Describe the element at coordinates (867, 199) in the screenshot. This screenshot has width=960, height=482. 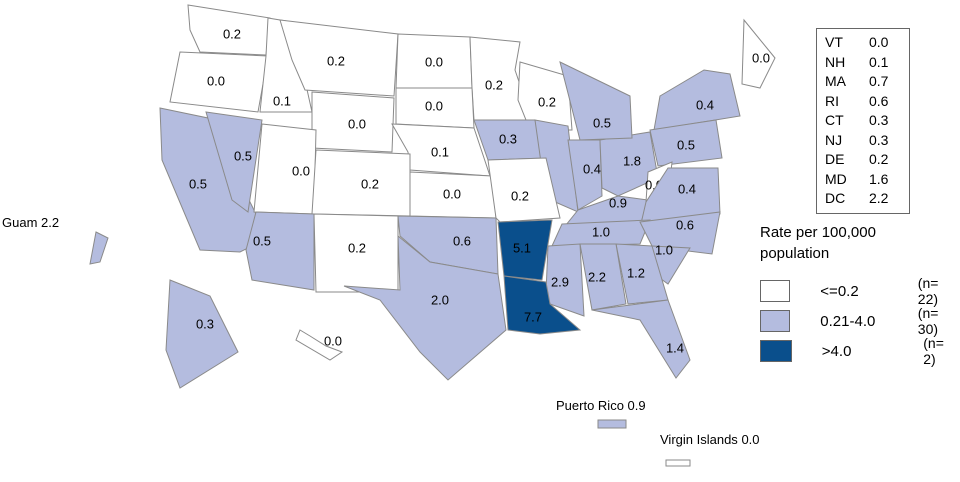
I see `table-row: DC 2.2` at that location.